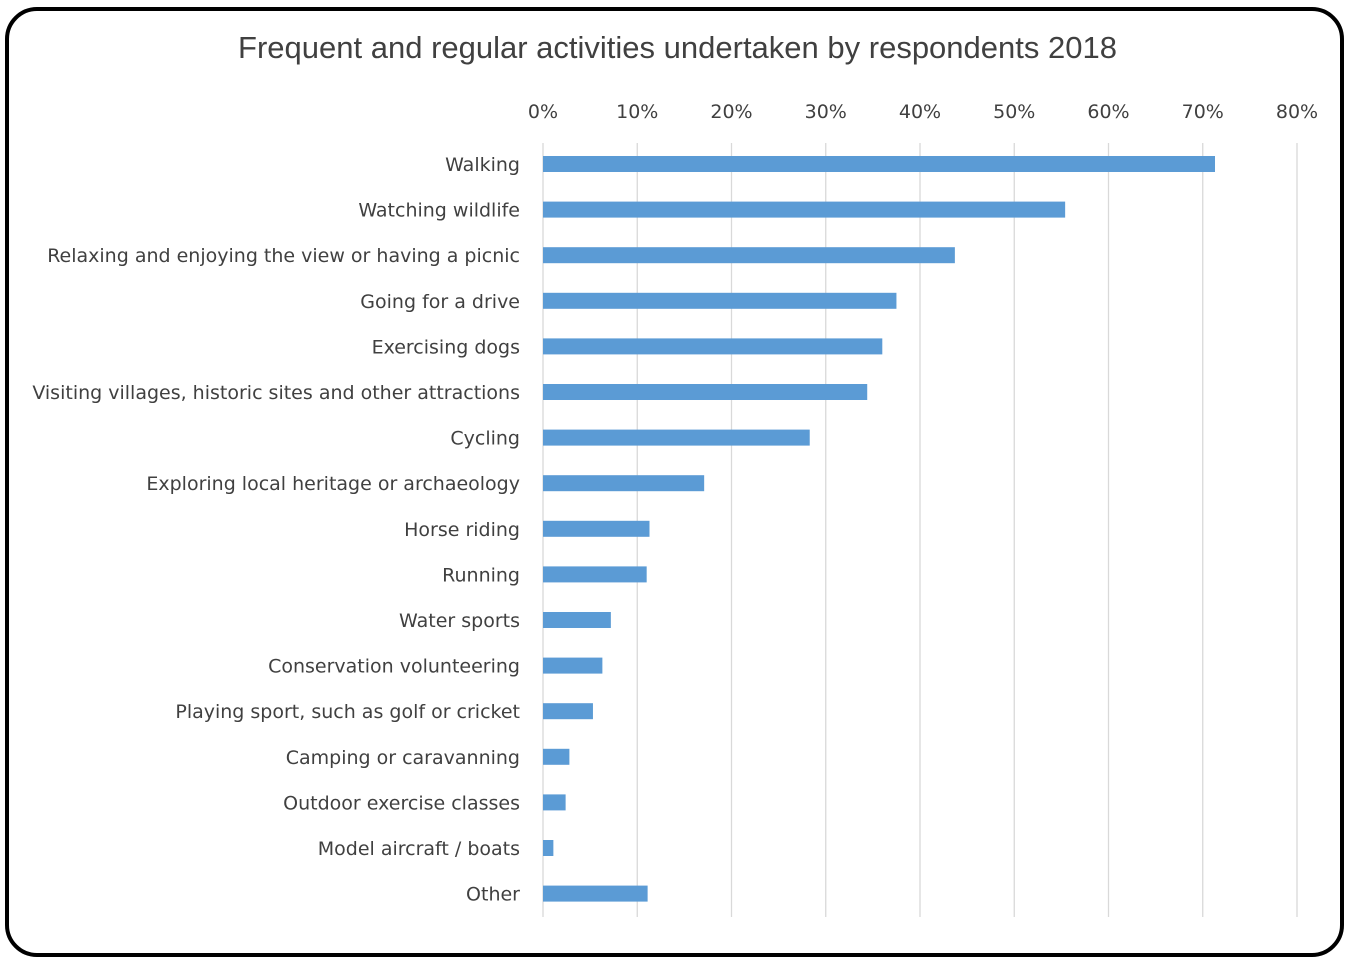 The height and width of the screenshot is (957, 1355). I want to click on category-label: Cycling, so click(485, 439).